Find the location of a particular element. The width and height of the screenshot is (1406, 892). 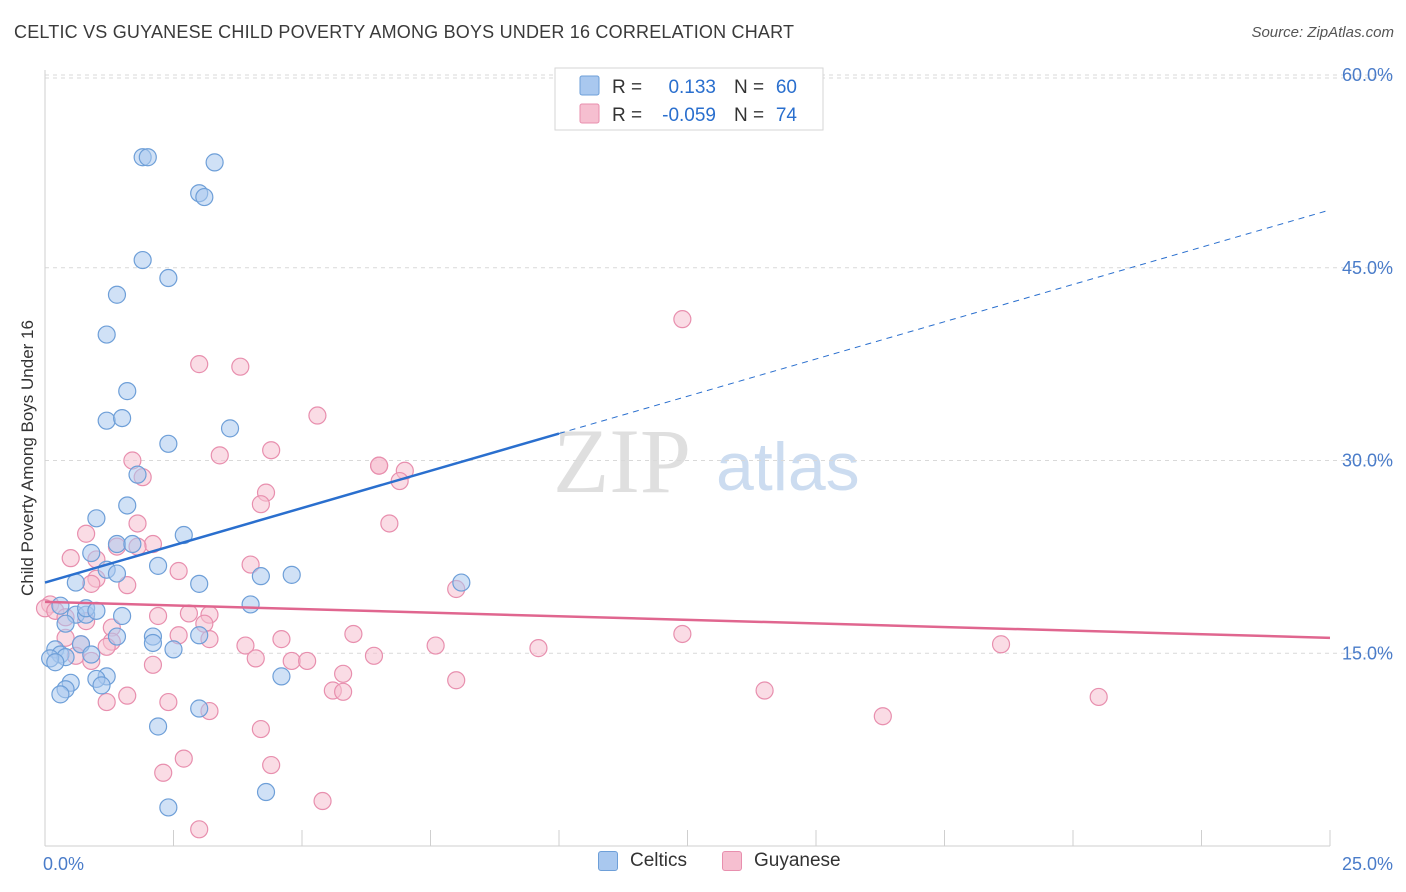

legend-item-guyanese: Guyanese is located at coordinates (781, 861).